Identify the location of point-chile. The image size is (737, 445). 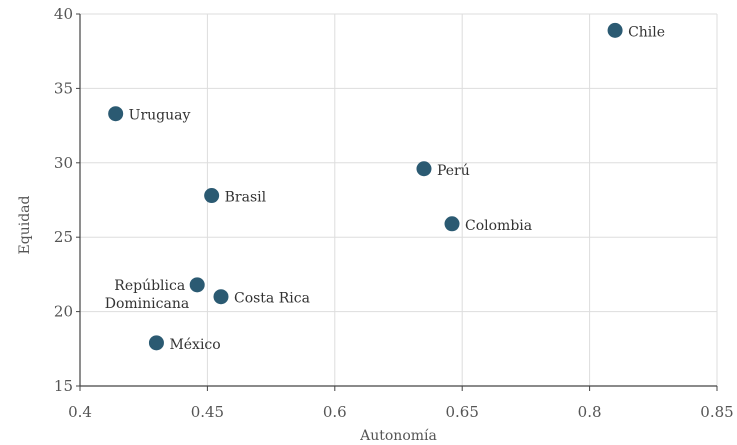
(615, 30).